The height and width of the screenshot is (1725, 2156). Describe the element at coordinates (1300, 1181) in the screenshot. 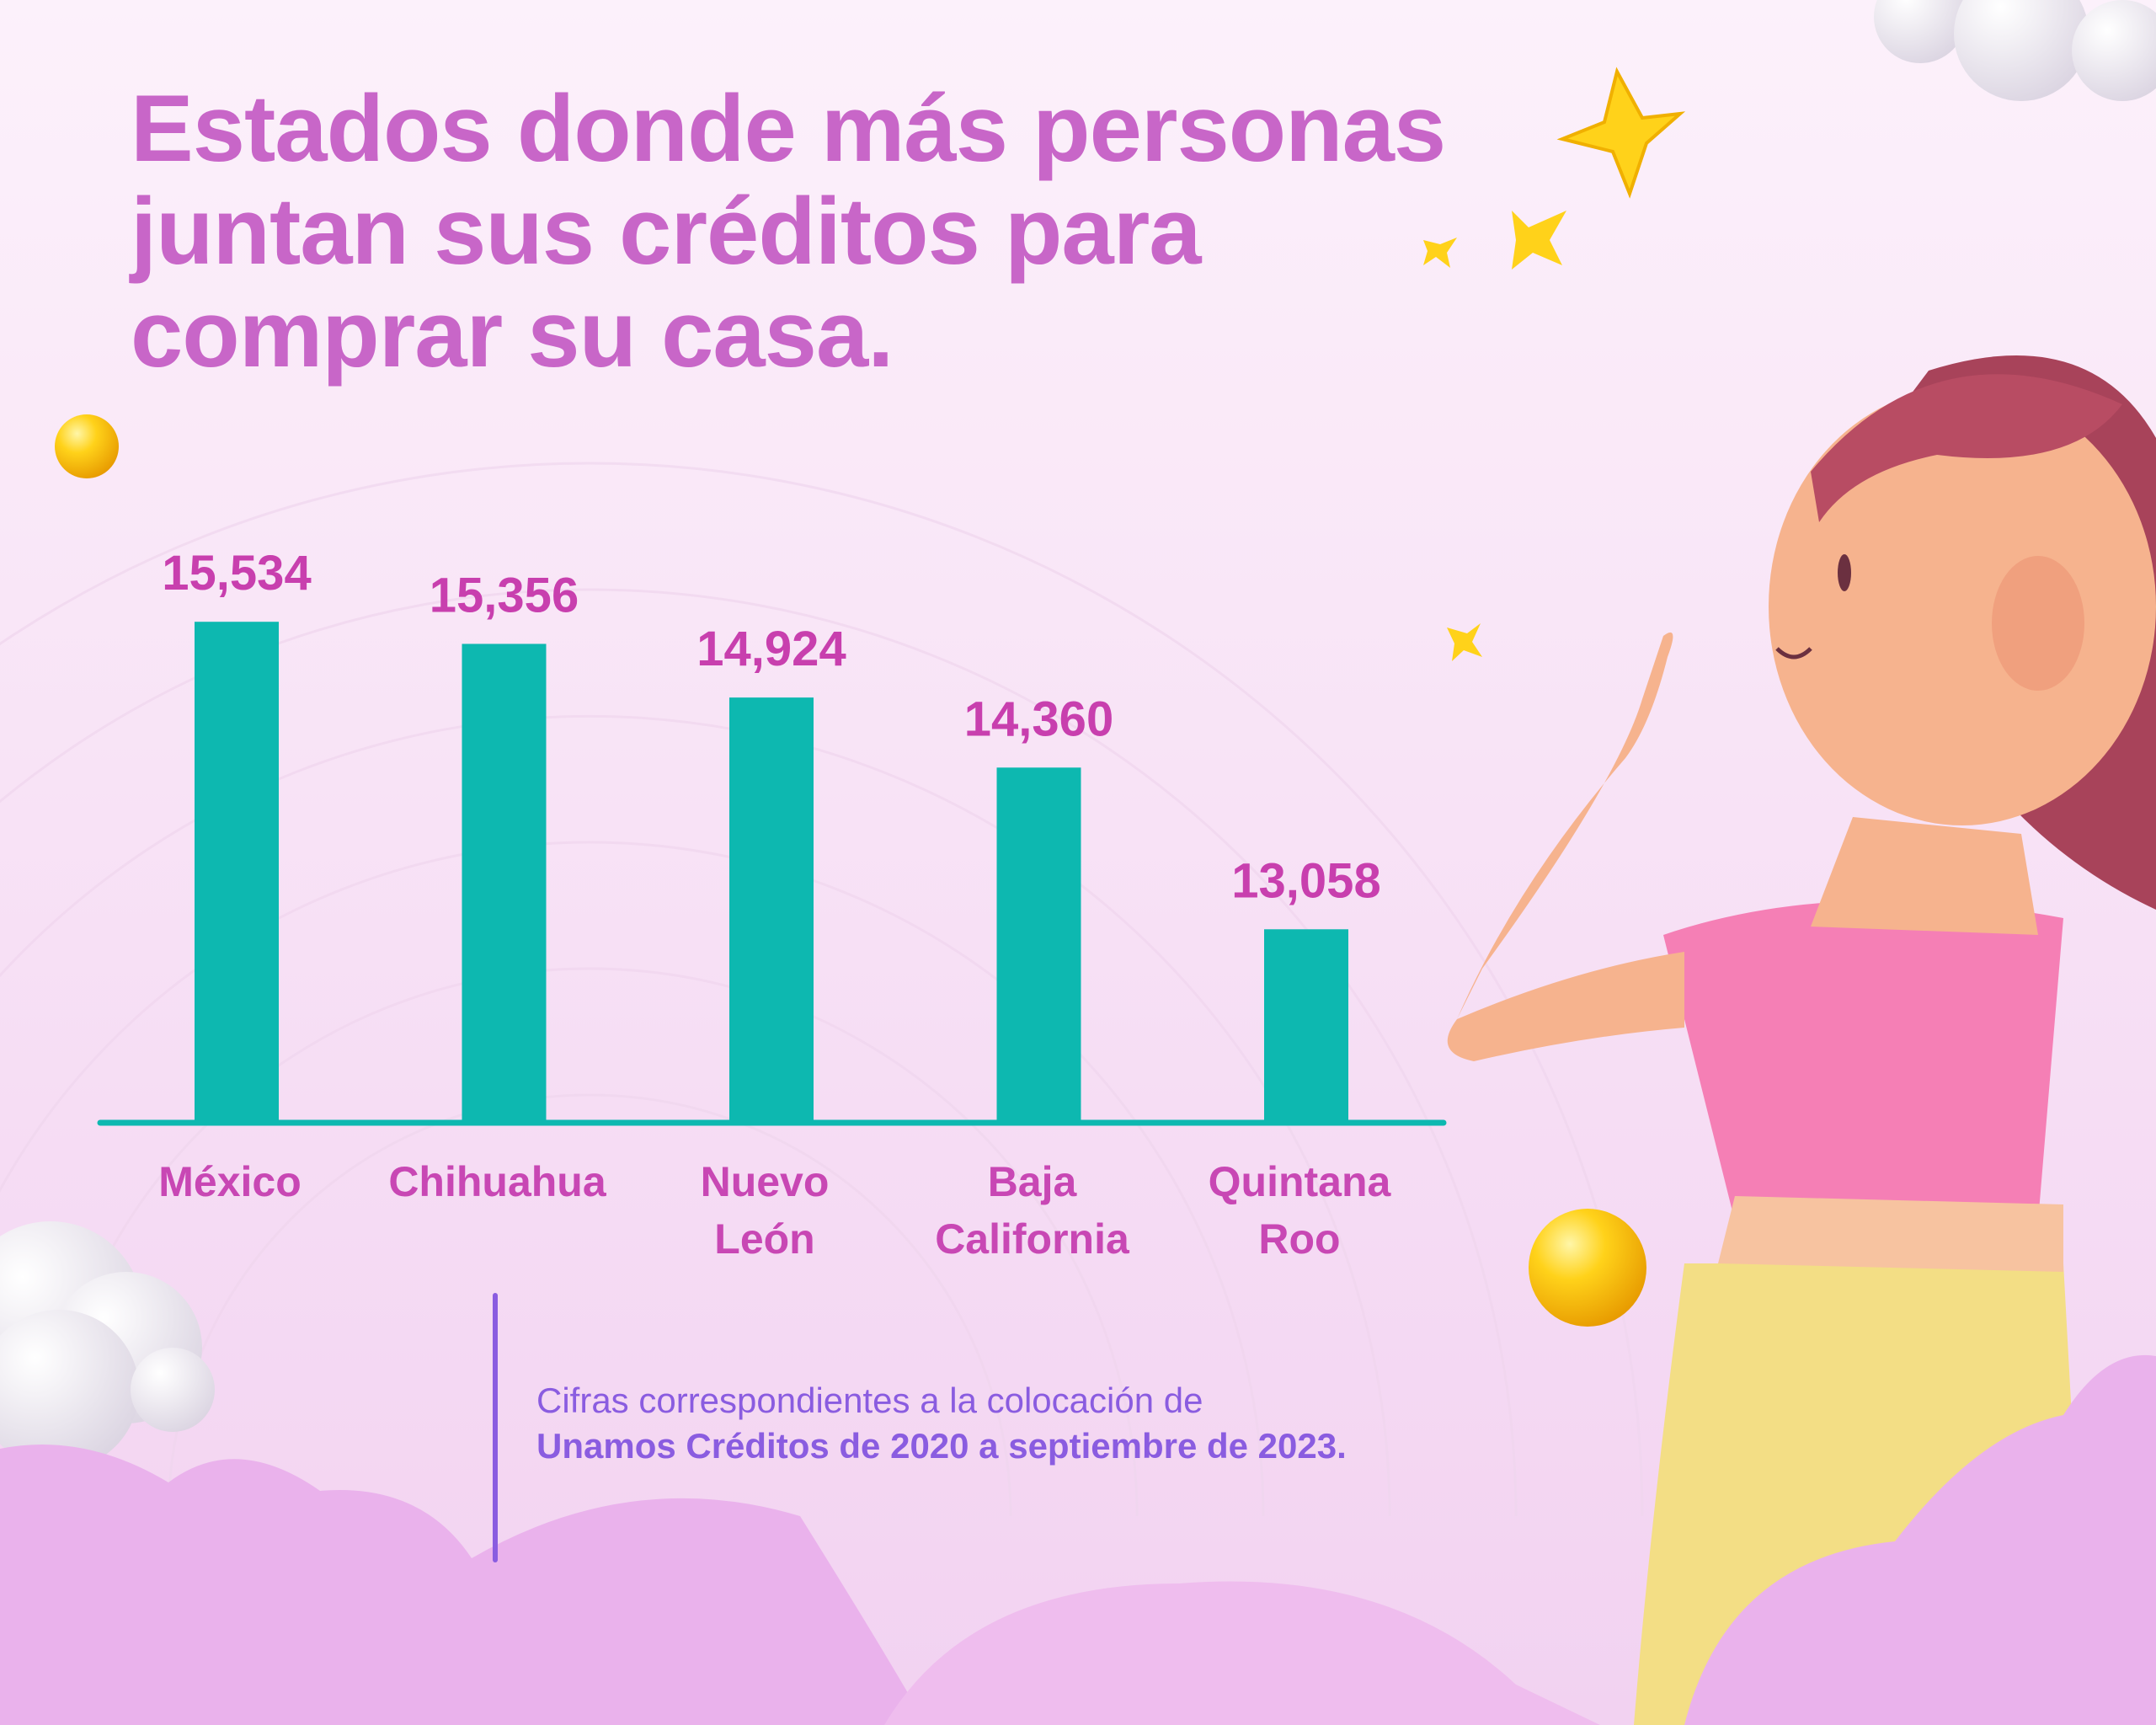

I see `category-label: Quintana` at that location.